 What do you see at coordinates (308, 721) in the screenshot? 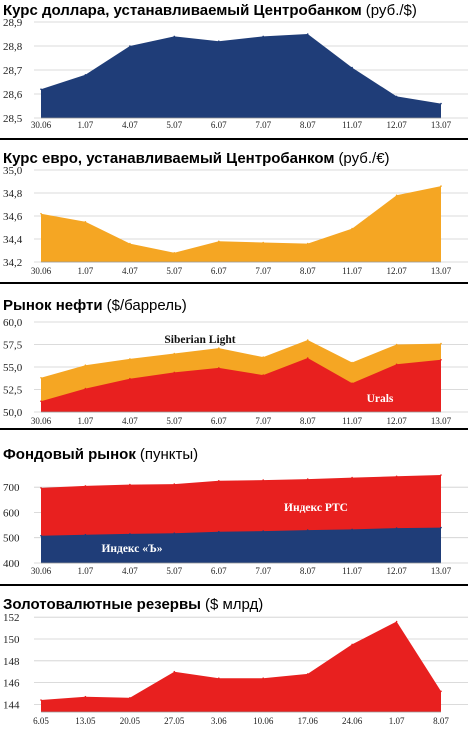
I see `x-tick-label: 17.06` at bounding box center [308, 721].